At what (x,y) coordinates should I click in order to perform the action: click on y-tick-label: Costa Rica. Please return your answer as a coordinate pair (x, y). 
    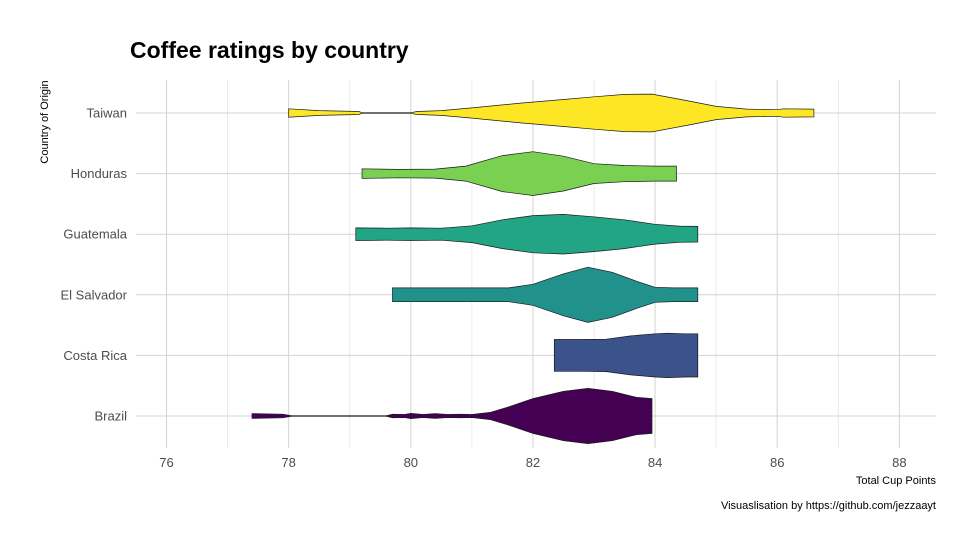
    Looking at the image, I should click on (95, 355).